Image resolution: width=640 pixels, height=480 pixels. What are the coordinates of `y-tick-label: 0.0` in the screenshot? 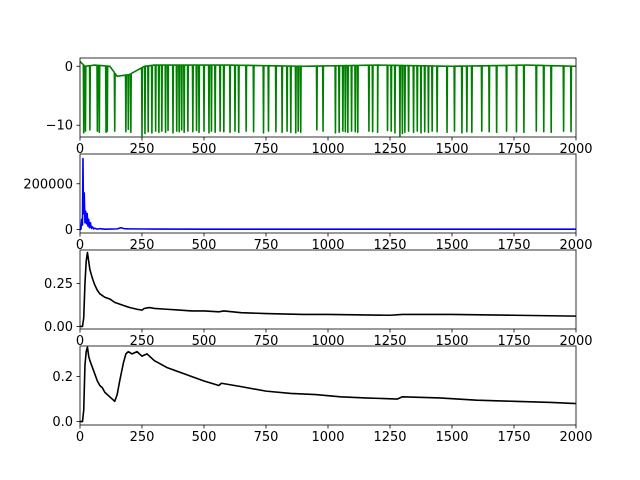 It's located at (62, 422).